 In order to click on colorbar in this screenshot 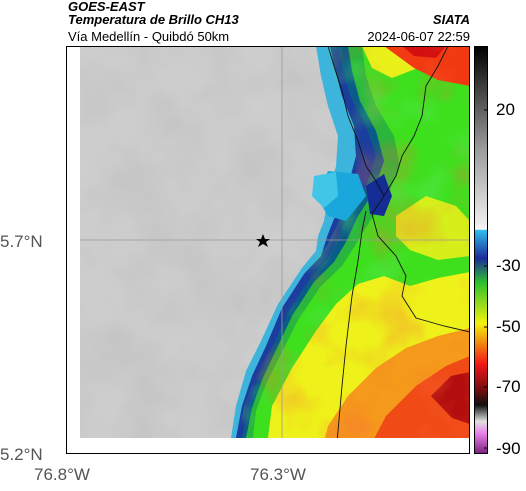, I will do `click(481, 250)`.